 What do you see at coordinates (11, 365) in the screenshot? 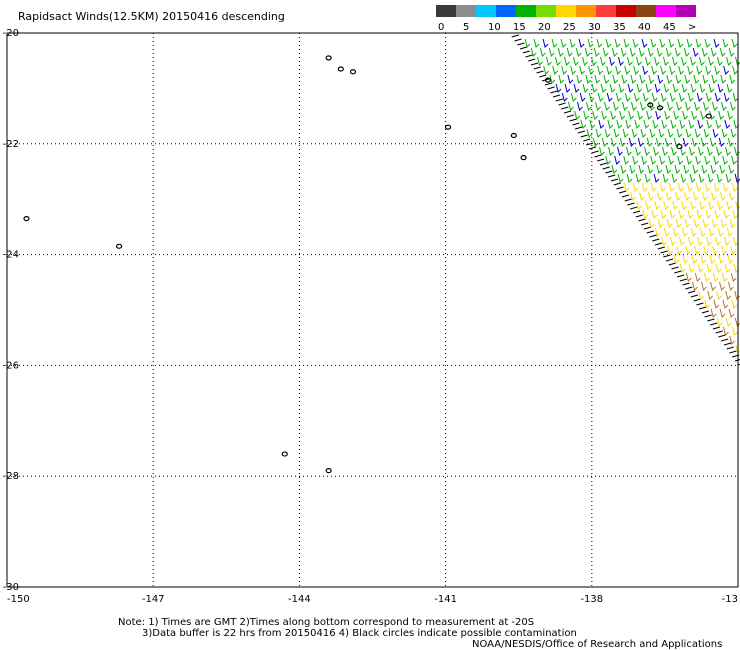
I see `y-tick-label: -26` at bounding box center [11, 365].